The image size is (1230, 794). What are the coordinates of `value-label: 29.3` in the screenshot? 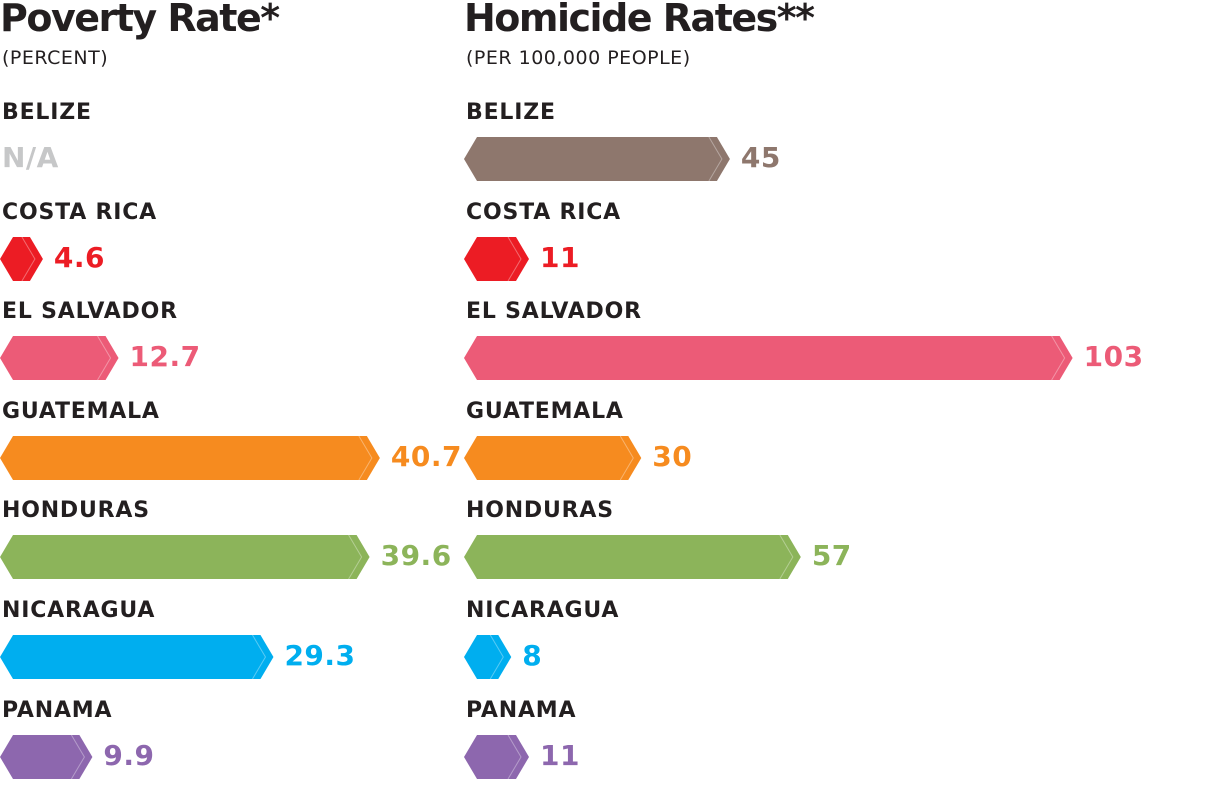 It's located at (320, 655).